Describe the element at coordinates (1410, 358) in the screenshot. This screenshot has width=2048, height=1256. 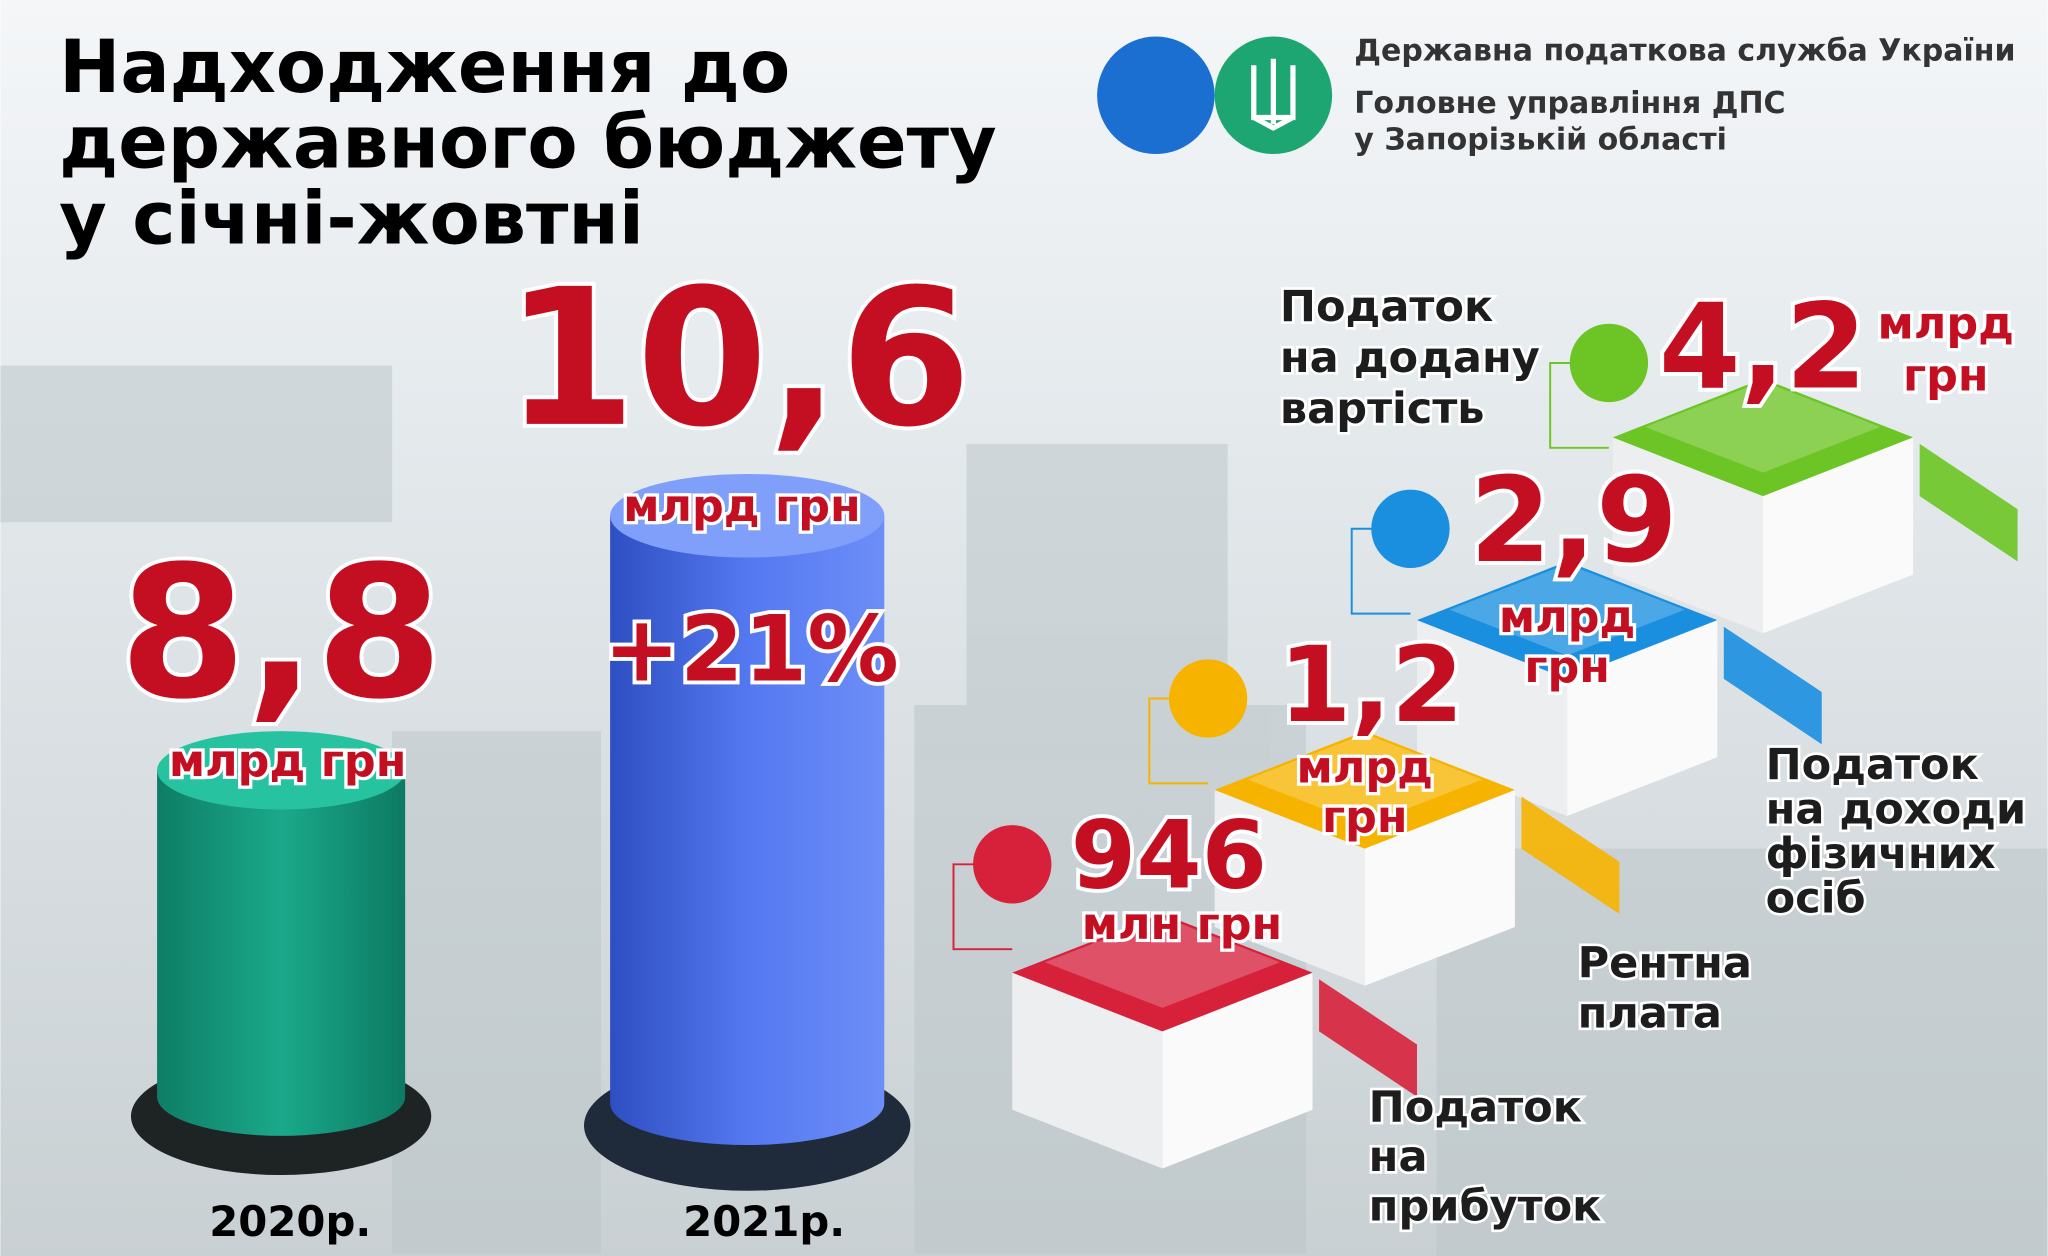
I see `tax-name: на додану` at that location.